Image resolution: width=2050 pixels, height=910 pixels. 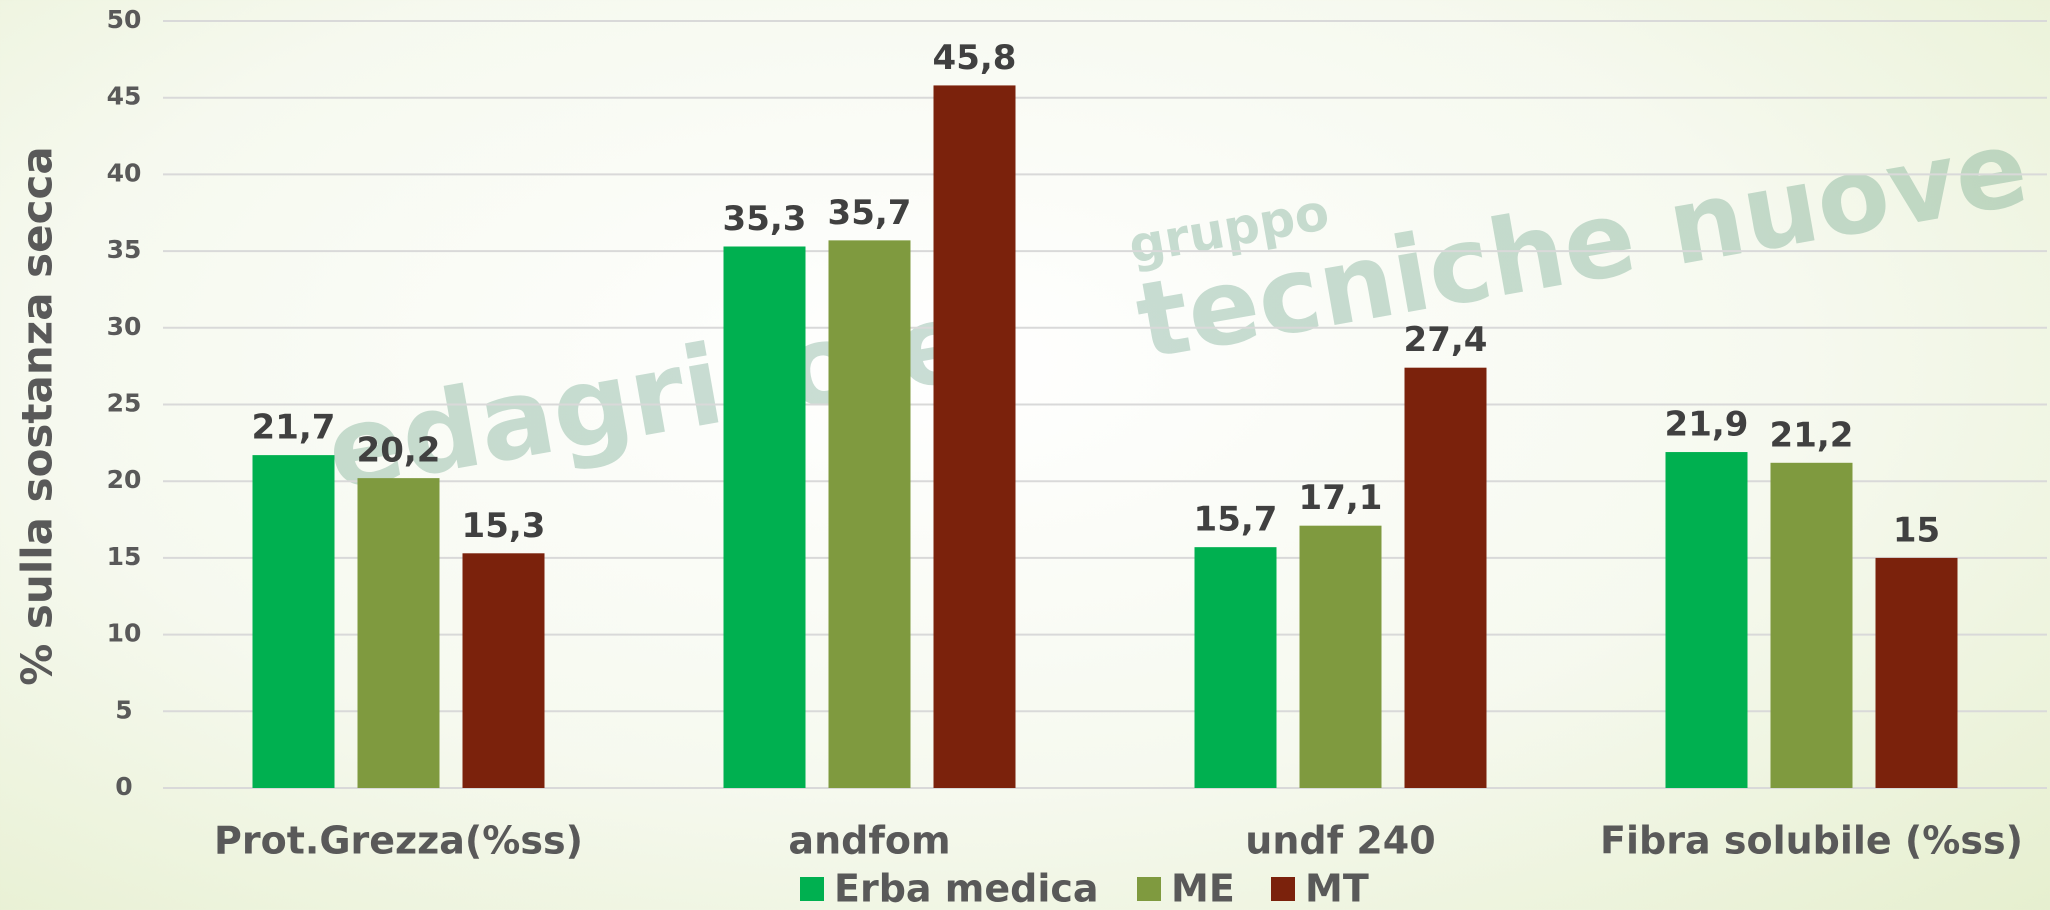 I want to click on data-label: 27,4, so click(x=1446, y=340).